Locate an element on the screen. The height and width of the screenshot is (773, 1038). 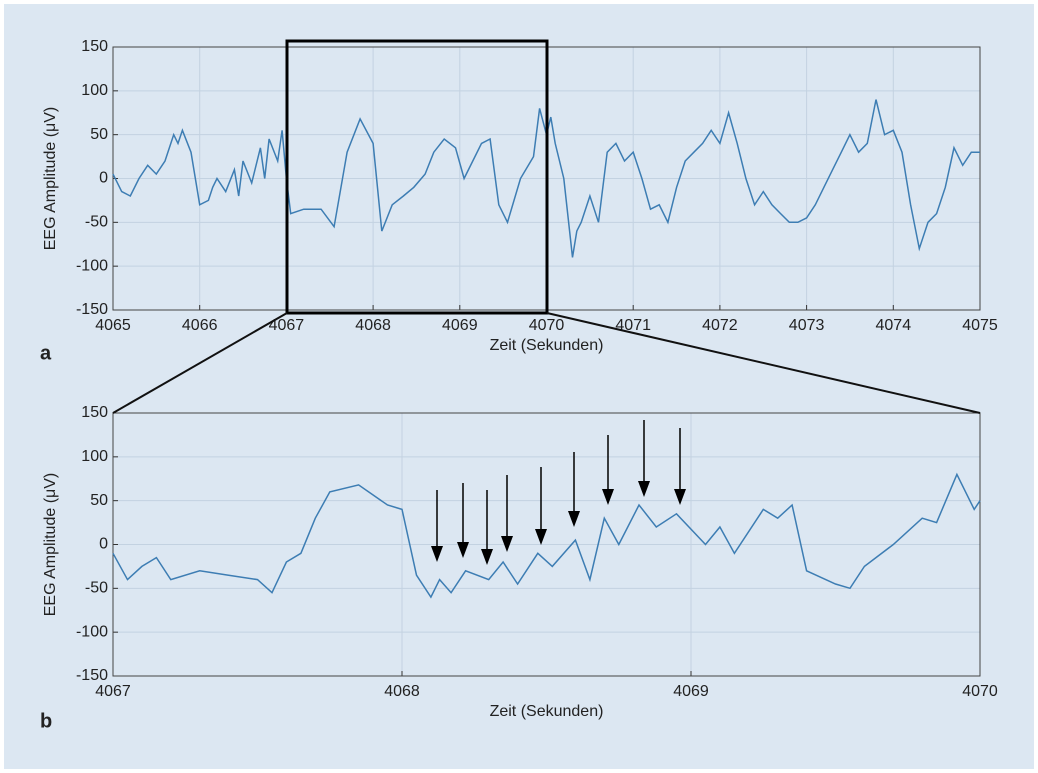
x-tick-label: 4075 is located at coordinates (980, 325).